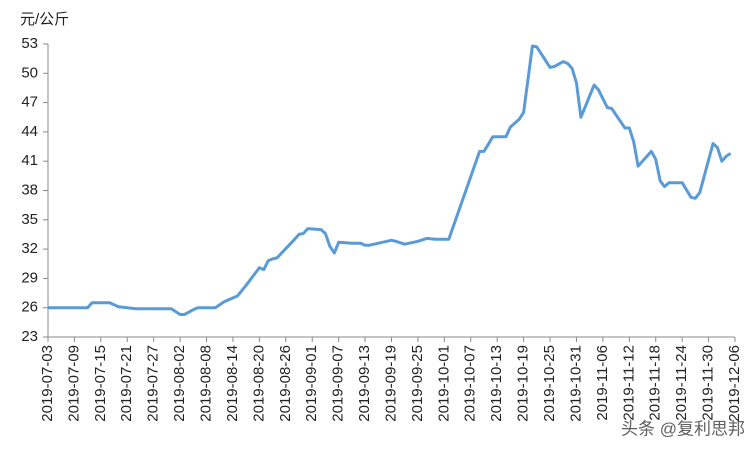  I want to click on x-tick-label: 2019-11-12, so click(628, 383).